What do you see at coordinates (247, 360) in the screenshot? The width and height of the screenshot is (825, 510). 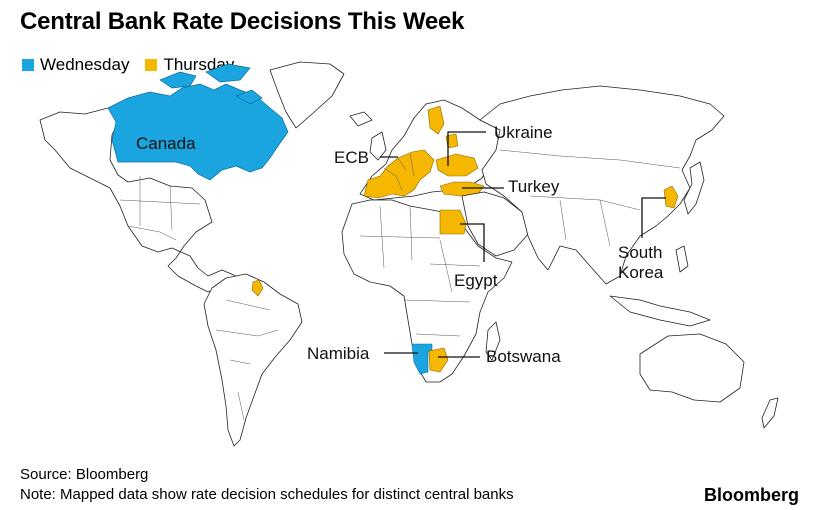 I see `border-south-america` at bounding box center [247, 360].